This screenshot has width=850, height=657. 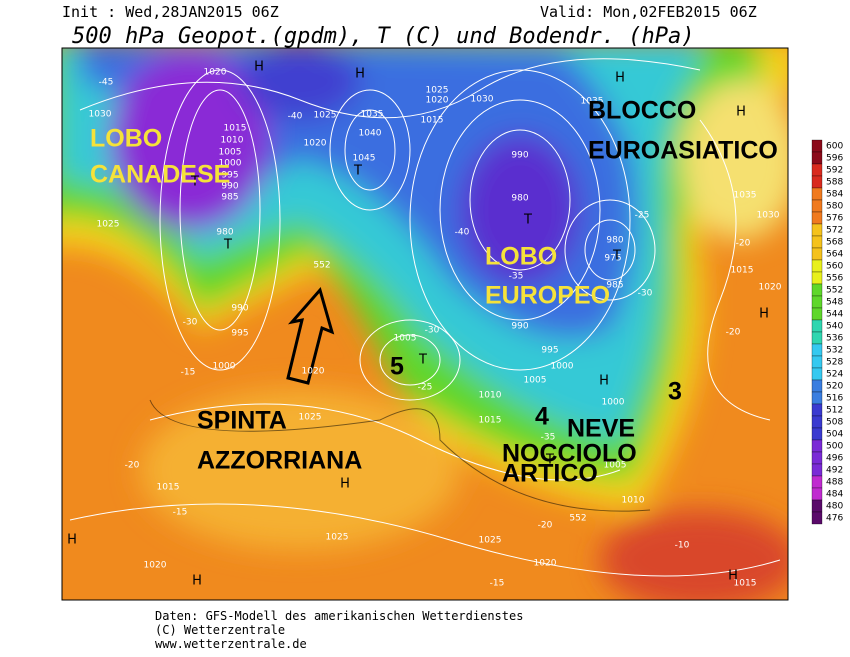 I want to click on colorbar-label: 524, so click(x=834, y=375).